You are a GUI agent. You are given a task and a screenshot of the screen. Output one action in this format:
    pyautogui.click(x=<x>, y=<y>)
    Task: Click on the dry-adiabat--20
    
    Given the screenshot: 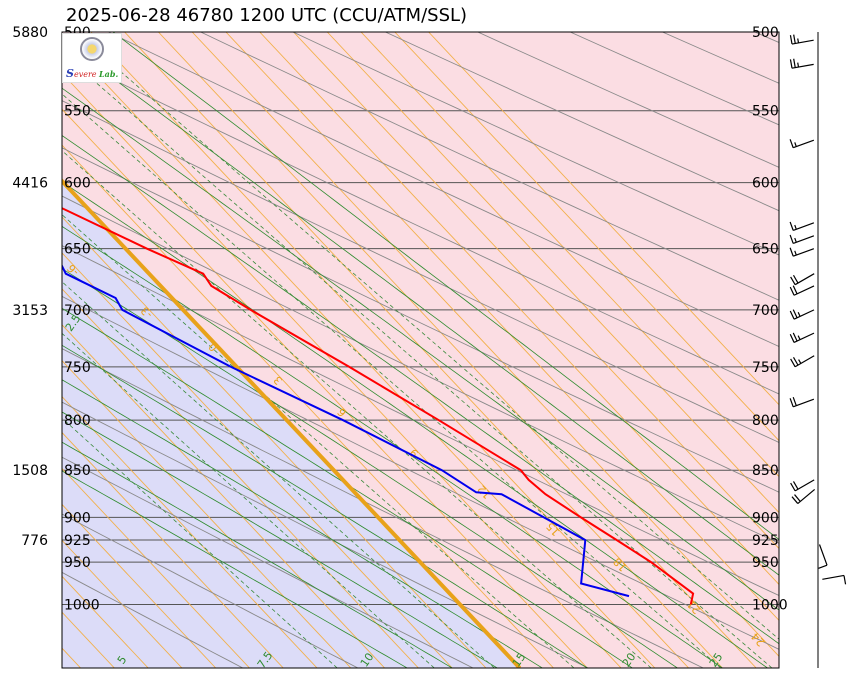 What is the action you would take?
    pyautogui.click(x=210, y=590)
    